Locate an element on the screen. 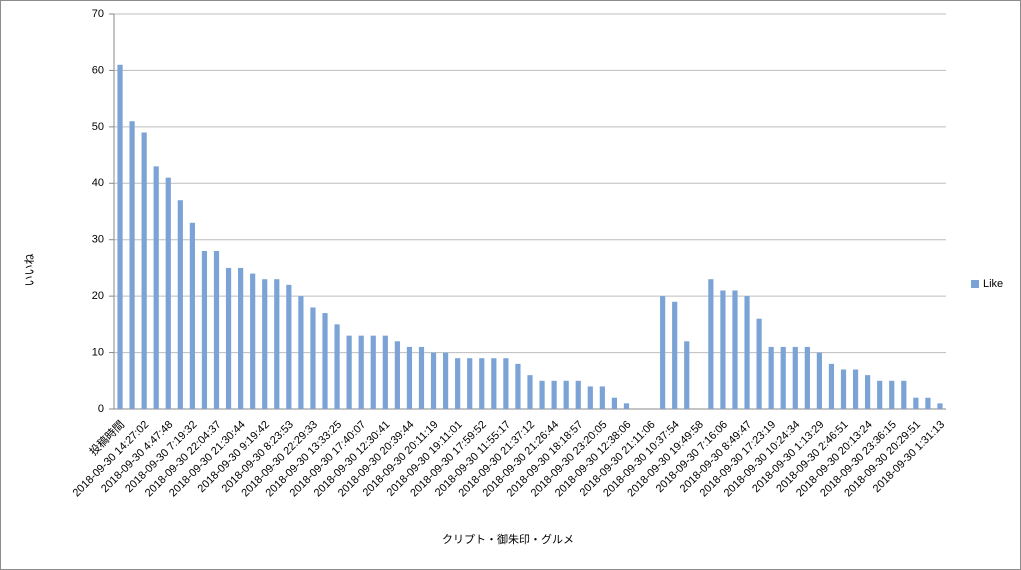 The image size is (1021, 570). legend-label: Like is located at coordinates (993, 284).